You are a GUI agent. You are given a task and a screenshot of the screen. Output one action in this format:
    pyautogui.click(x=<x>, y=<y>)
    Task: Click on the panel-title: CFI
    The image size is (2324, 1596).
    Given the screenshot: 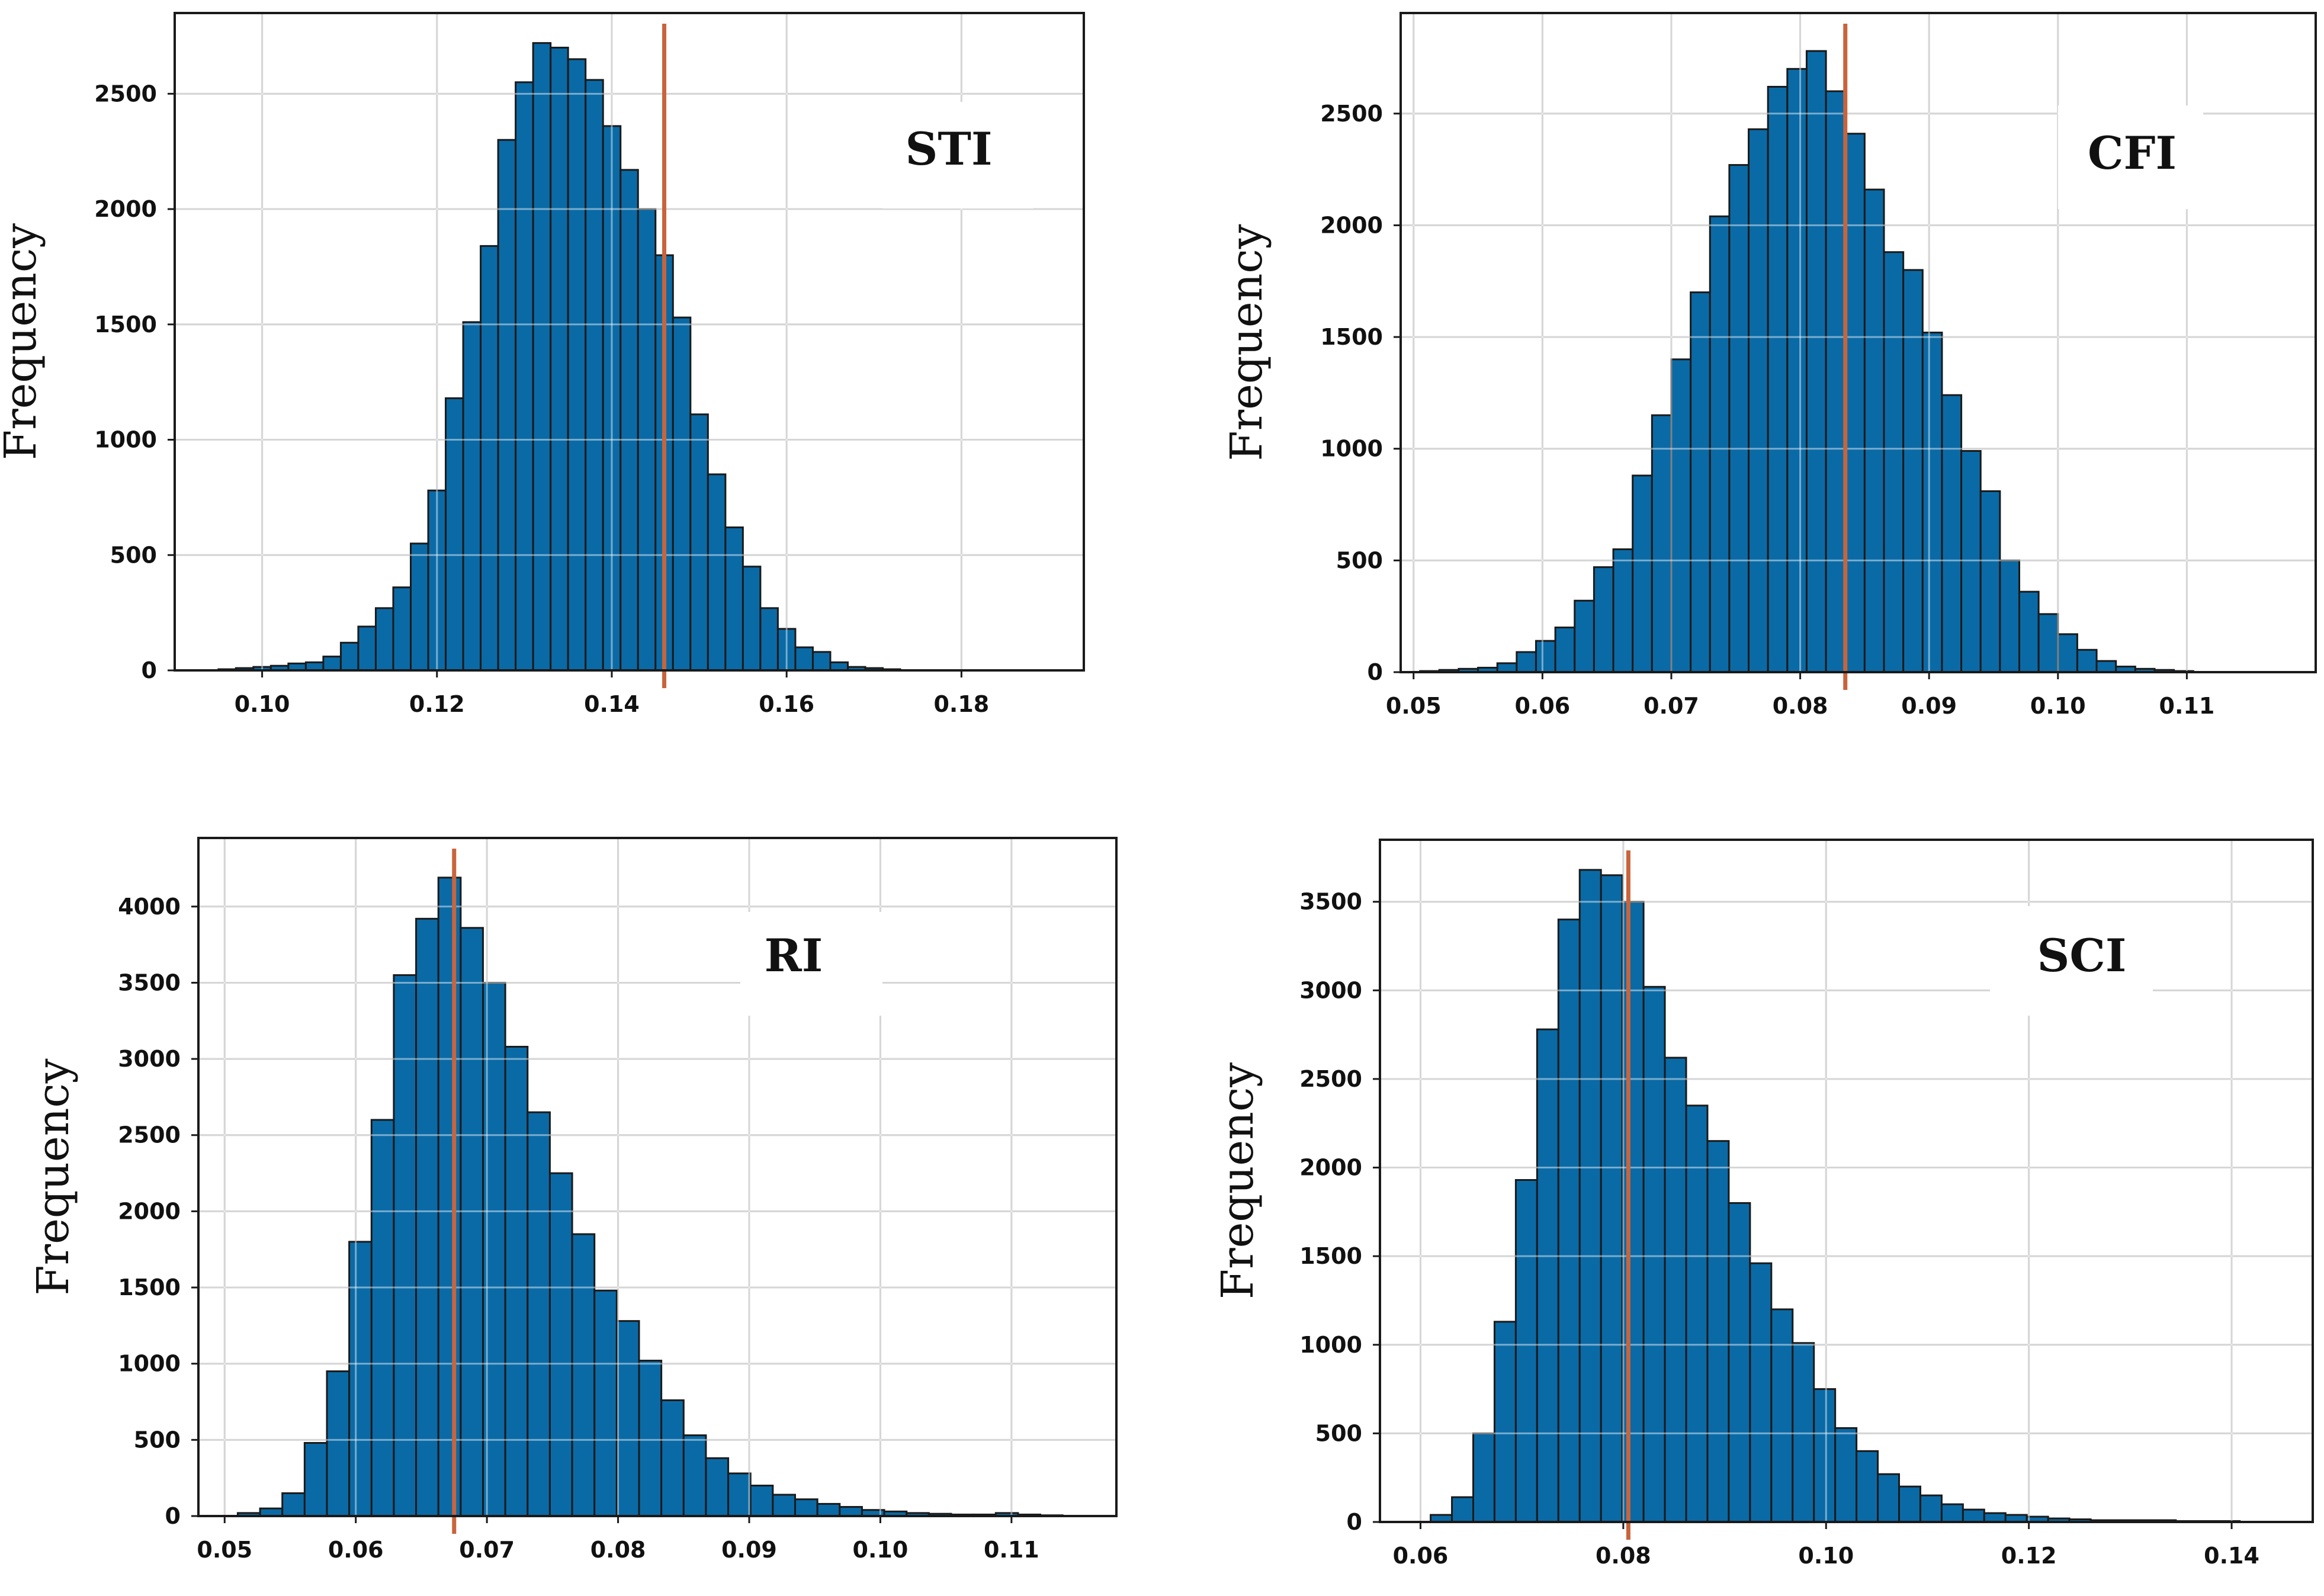 What is the action you would take?
    pyautogui.click(x=2132, y=153)
    